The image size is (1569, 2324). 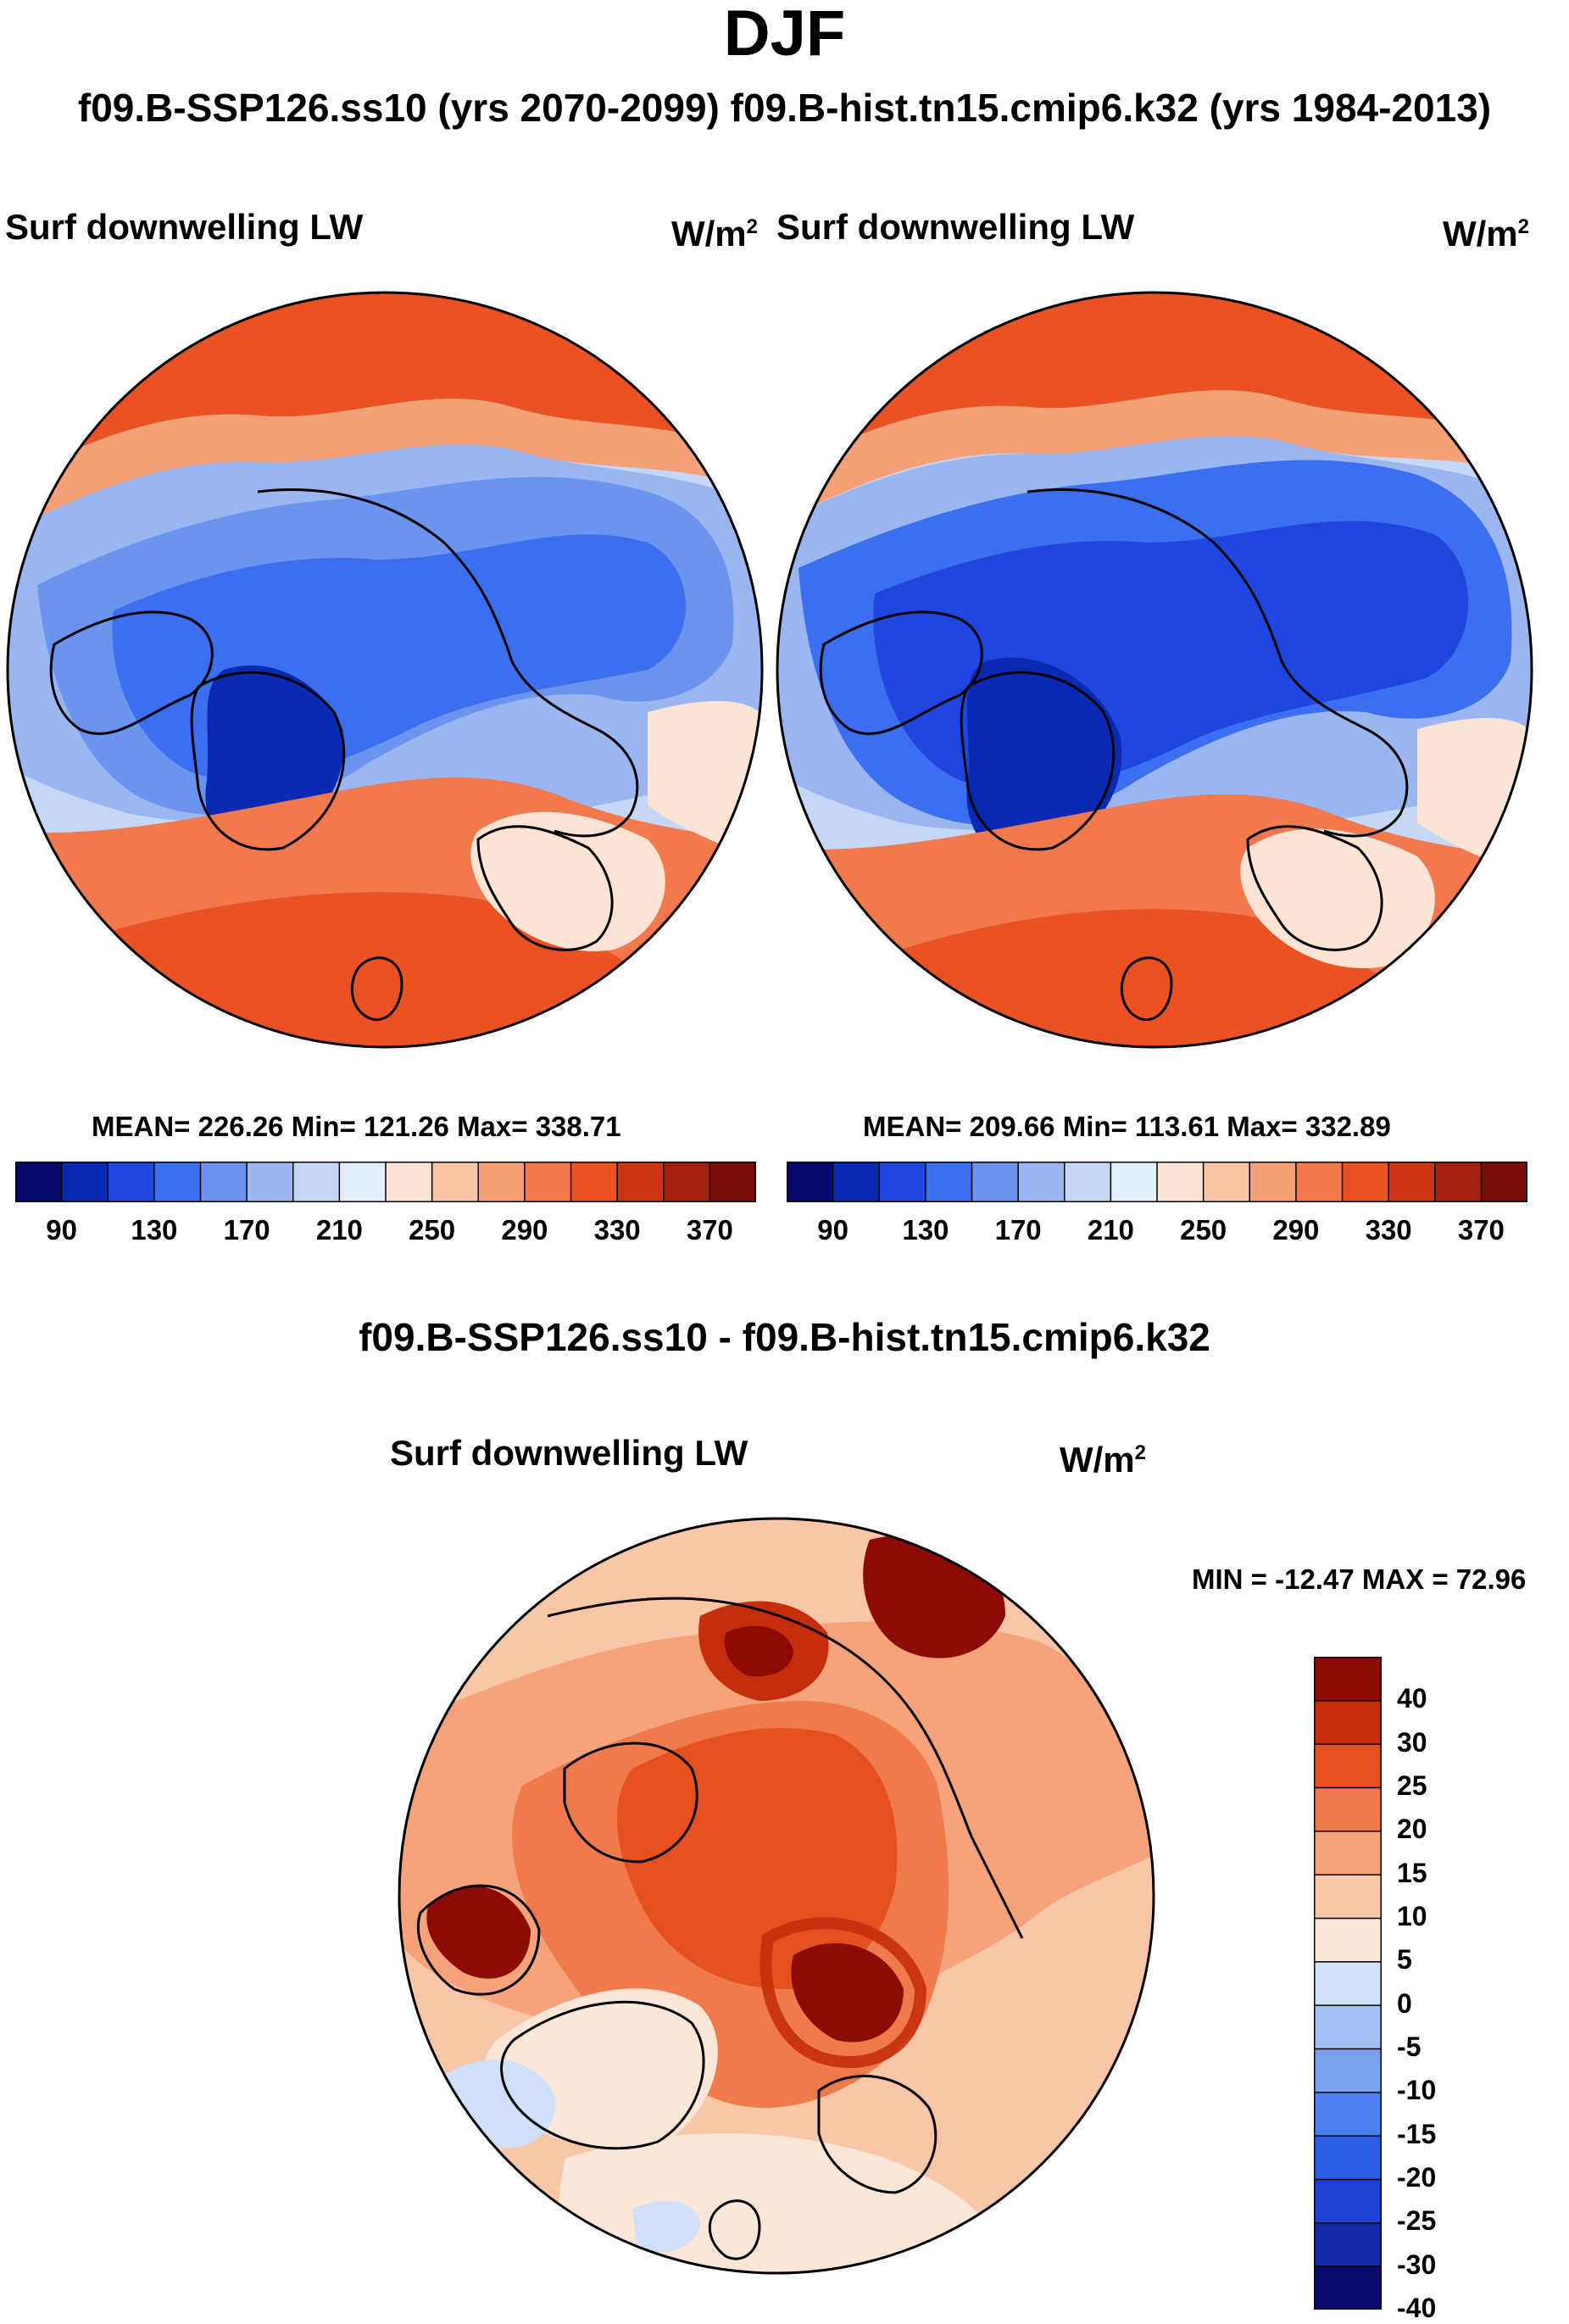 I want to click on map-coastline-archipelago, so click(x=630, y=1803).